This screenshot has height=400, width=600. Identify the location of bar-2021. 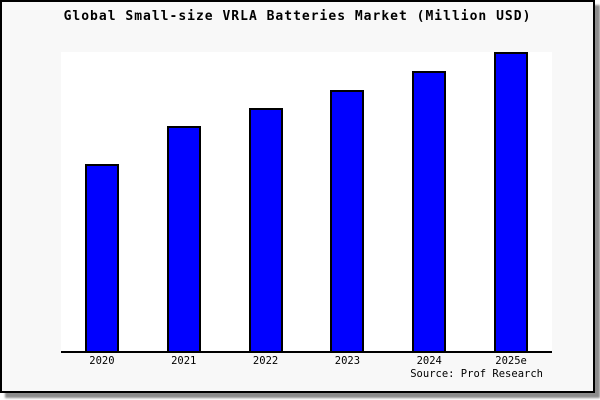
(183, 238).